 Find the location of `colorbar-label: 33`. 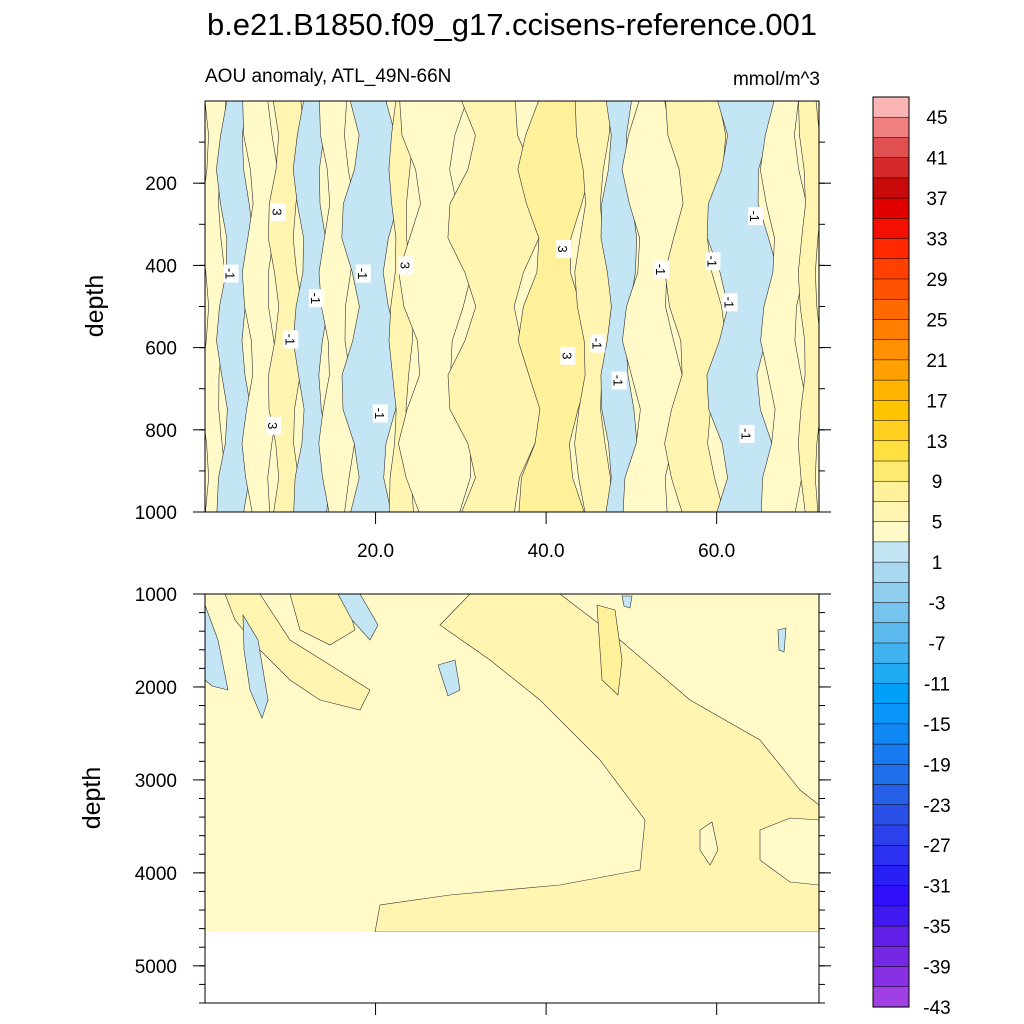

colorbar-label: 33 is located at coordinates (936, 240).